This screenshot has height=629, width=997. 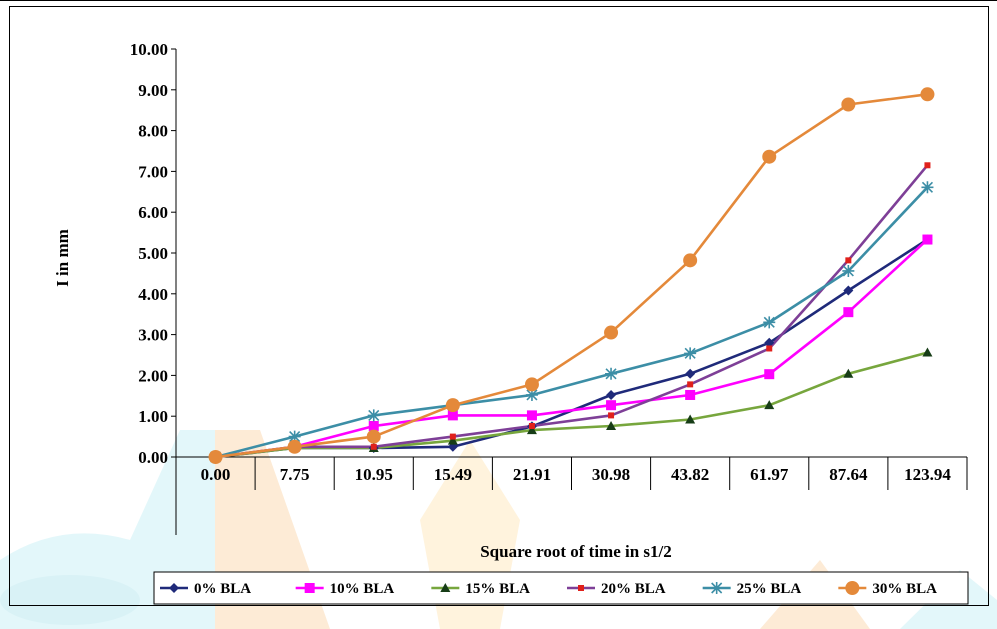 What do you see at coordinates (716, 588) in the screenshot?
I see `legend-marker-25-bla` at bounding box center [716, 588].